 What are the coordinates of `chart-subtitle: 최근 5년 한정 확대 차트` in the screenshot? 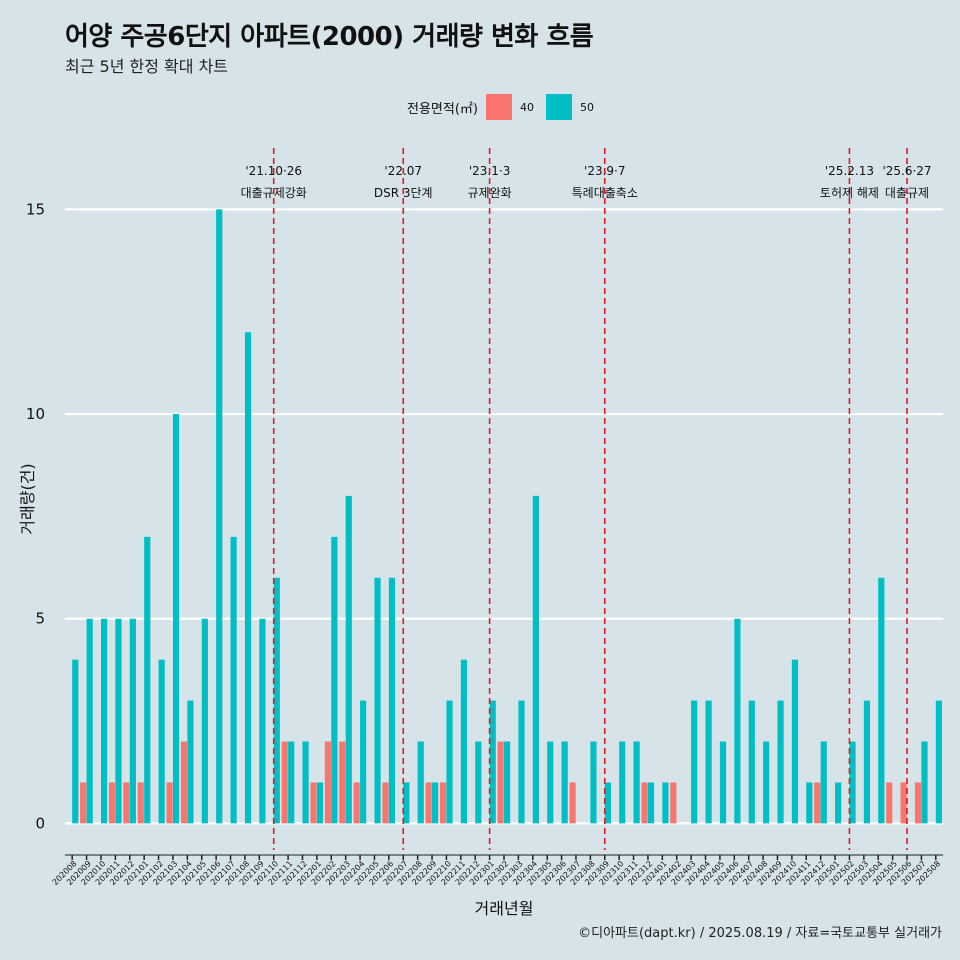 It's located at (147, 66).